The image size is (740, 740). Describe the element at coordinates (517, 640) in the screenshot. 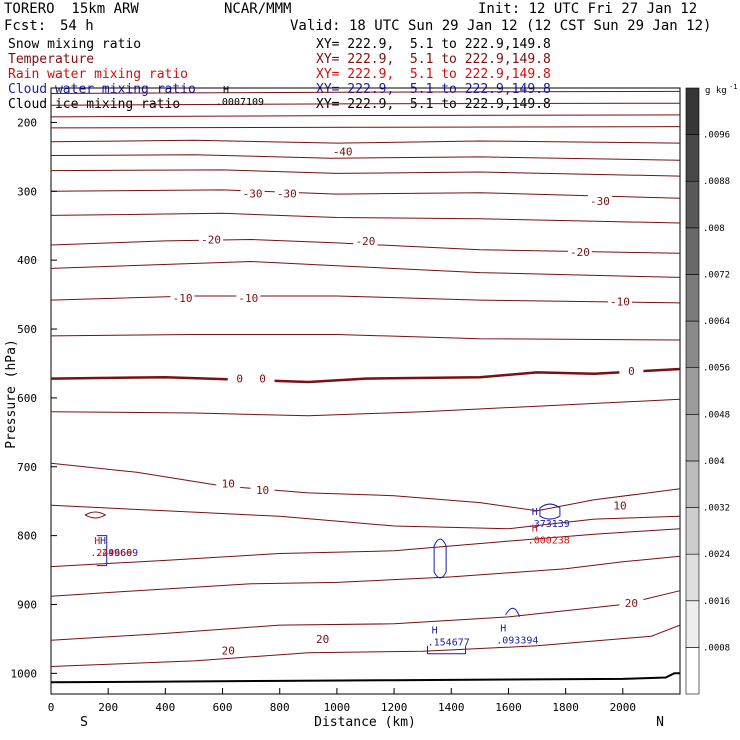

I see `cloud-water-max-value: .093394` at that location.